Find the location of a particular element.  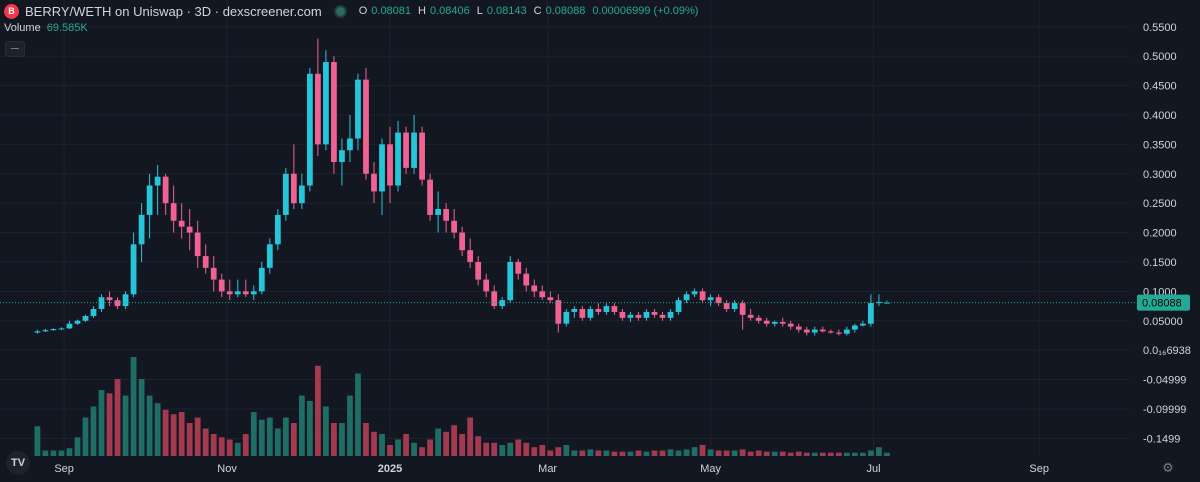

ohlc-open-value: 0.08081 is located at coordinates (391, 11).